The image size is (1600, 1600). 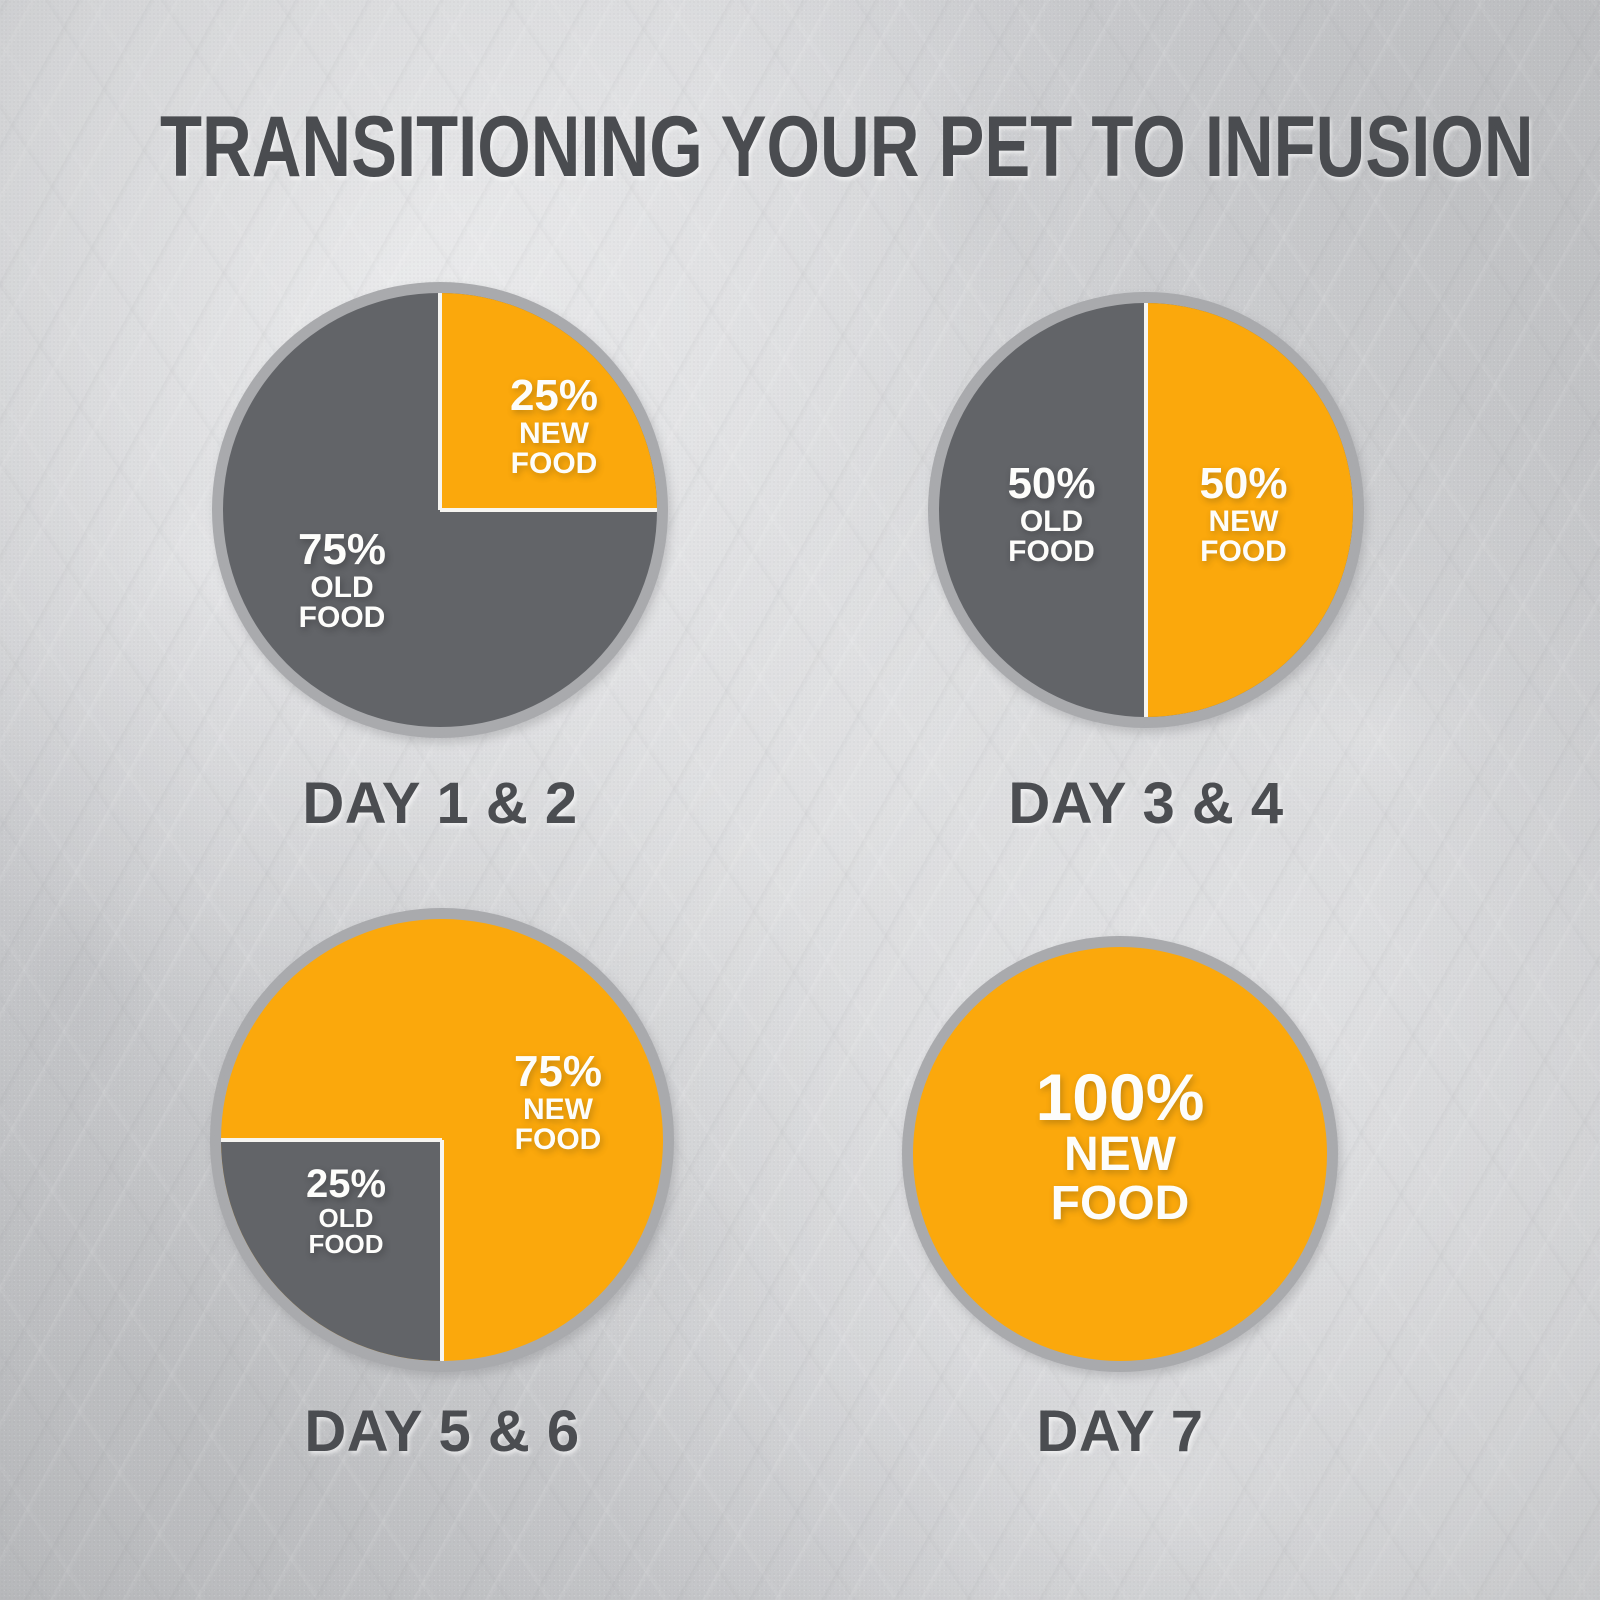 What do you see at coordinates (342, 549) in the screenshot?
I see `pie-label-old-percent: 75%` at bounding box center [342, 549].